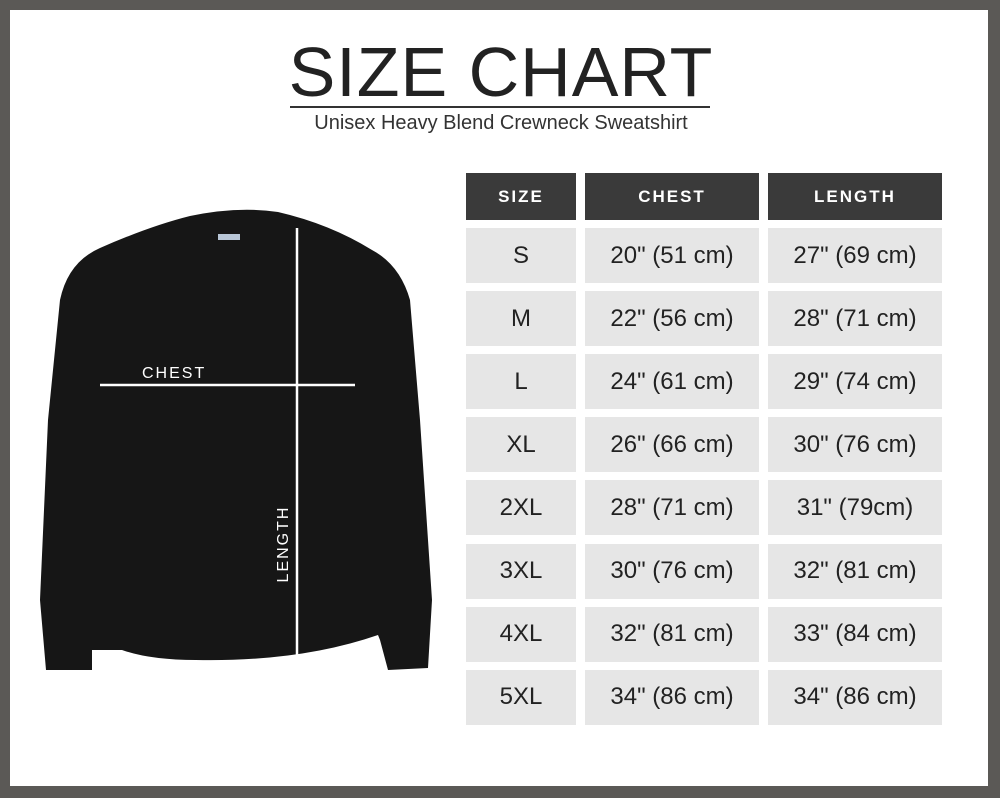 The width and height of the screenshot is (1000, 798). What do you see at coordinates (521, 571) in the screenshot?
I see `cell-size: 3XL` at bounding box center [521, 571].